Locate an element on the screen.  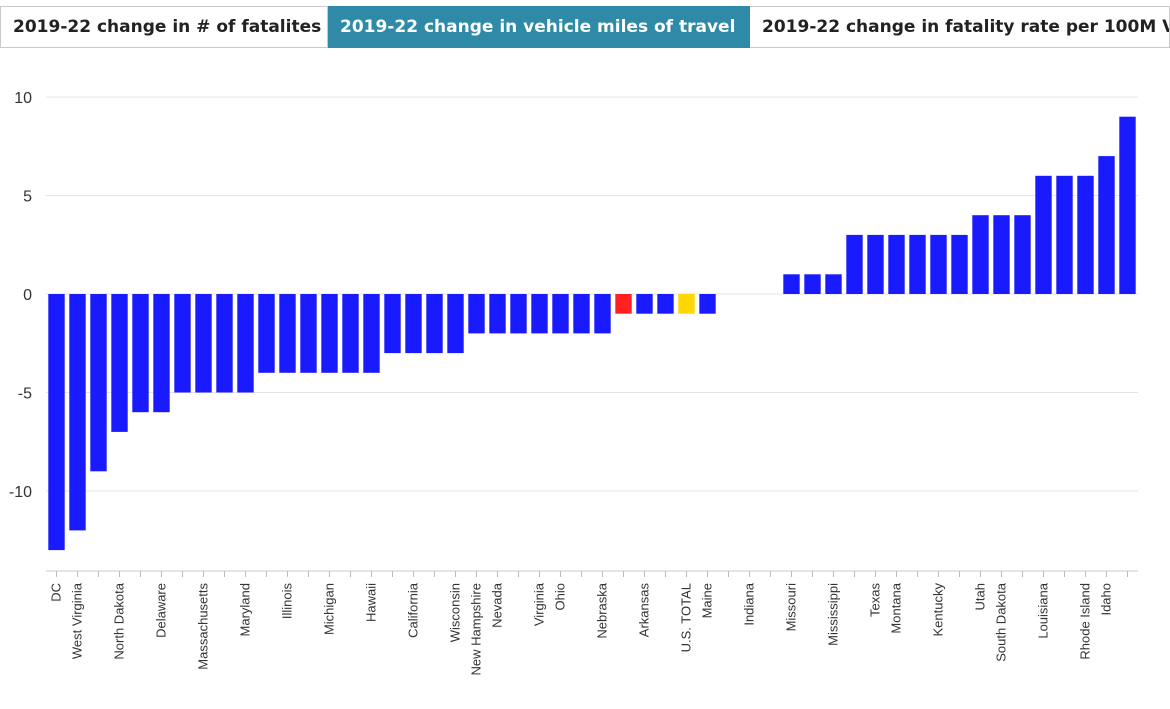
x-category-label: Louisiana is located at coordinates (1043, 610).